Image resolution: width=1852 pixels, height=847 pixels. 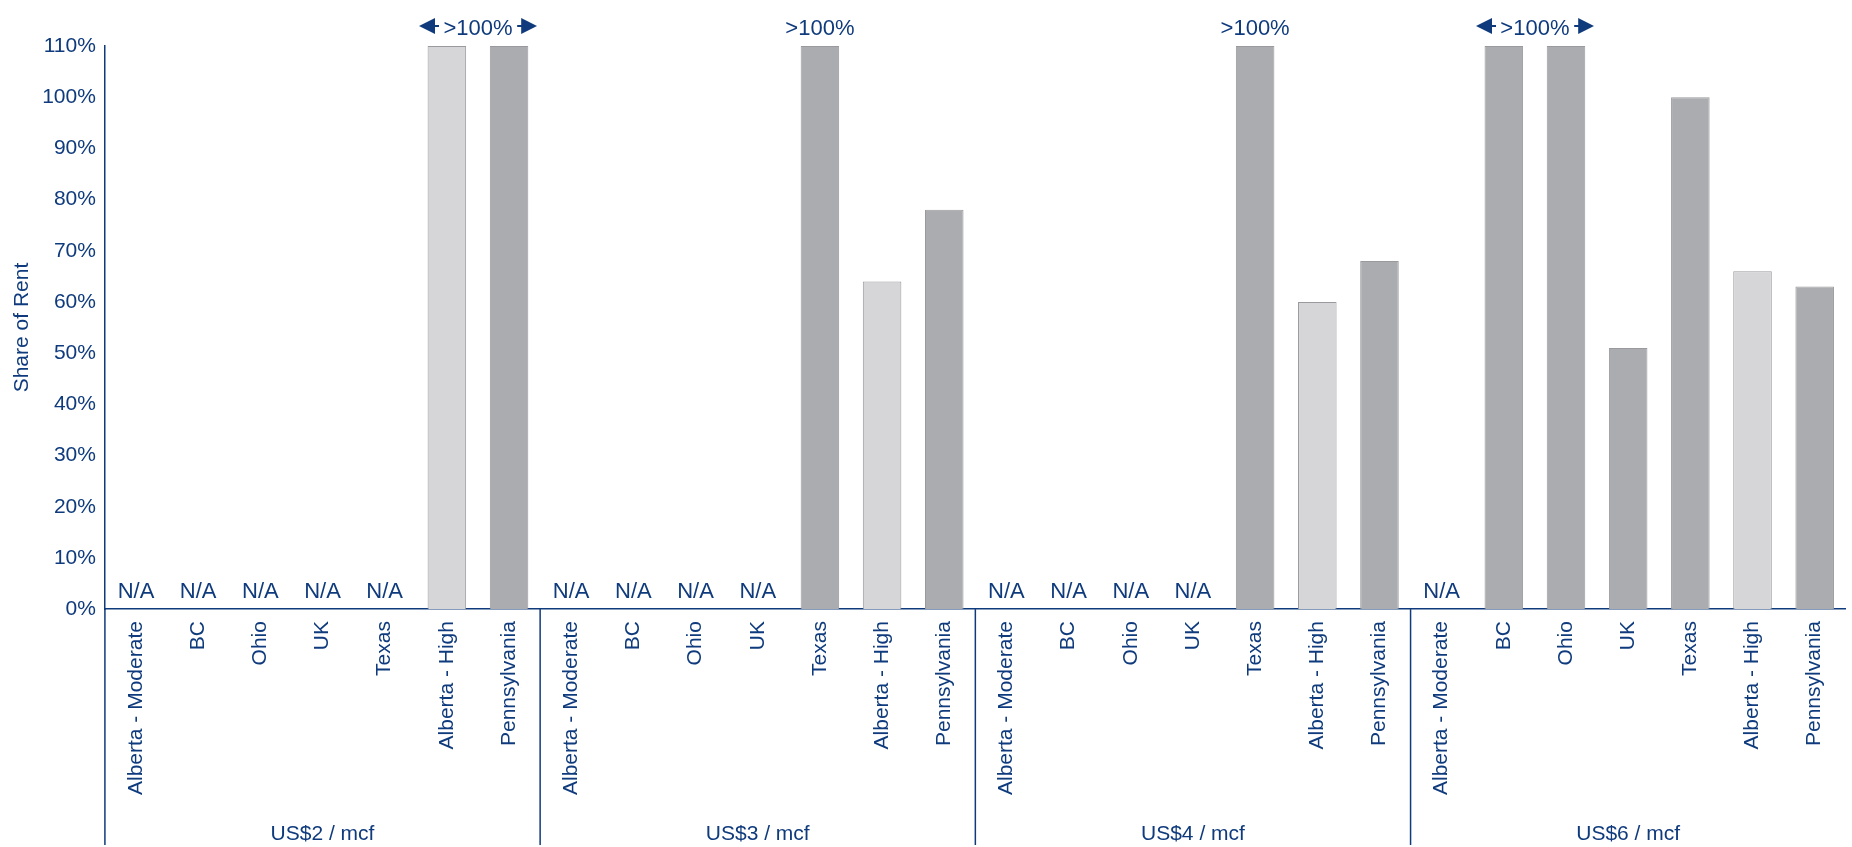 What do you see at coordinates (74, 505) in the screenshot?
I see `y-tick-label: 20%` at bounding box center [74, 505].